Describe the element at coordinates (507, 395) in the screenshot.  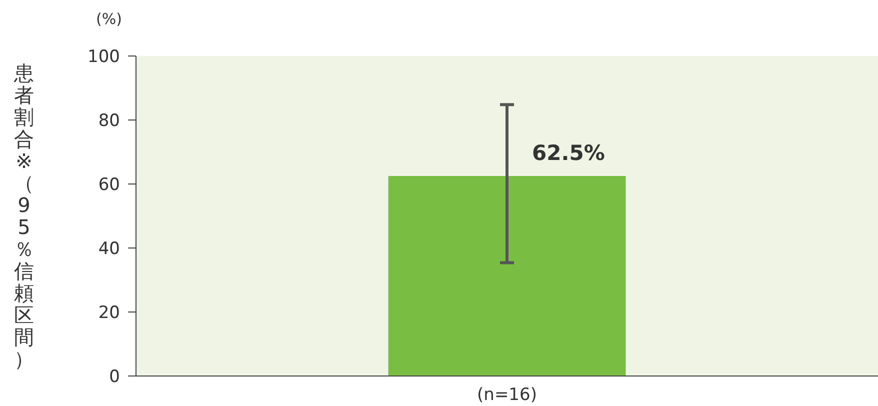
I see `x-tick-label: (n=16)` at that location.